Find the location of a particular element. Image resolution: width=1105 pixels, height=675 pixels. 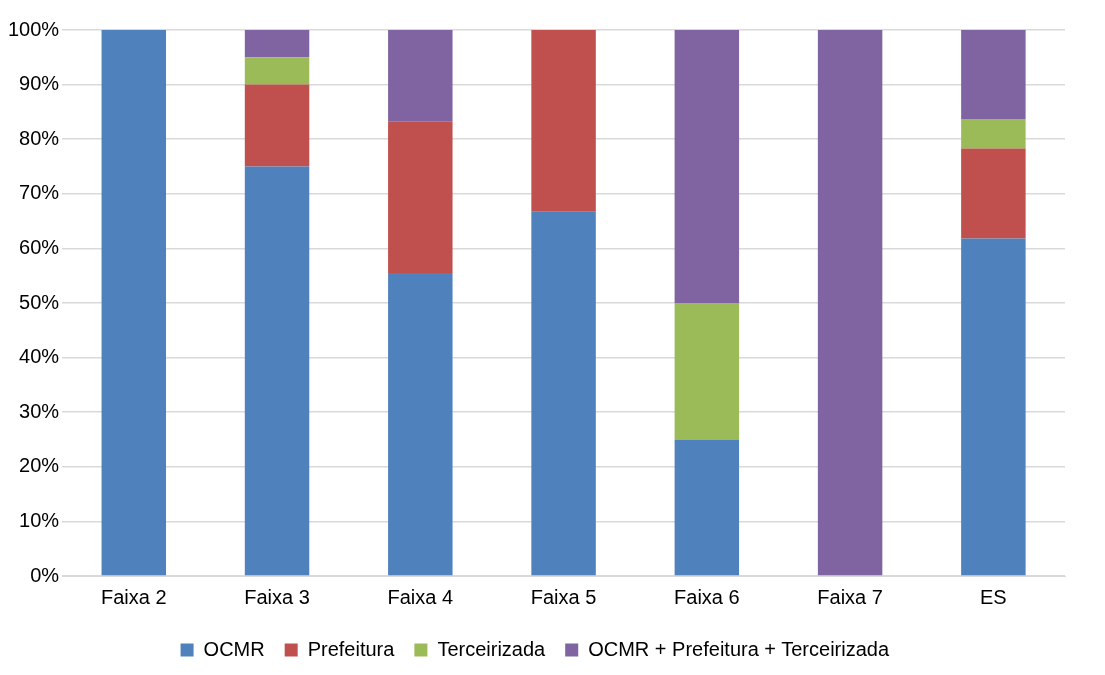

y-tick-label: 10% is located at coordinates (39, 519).